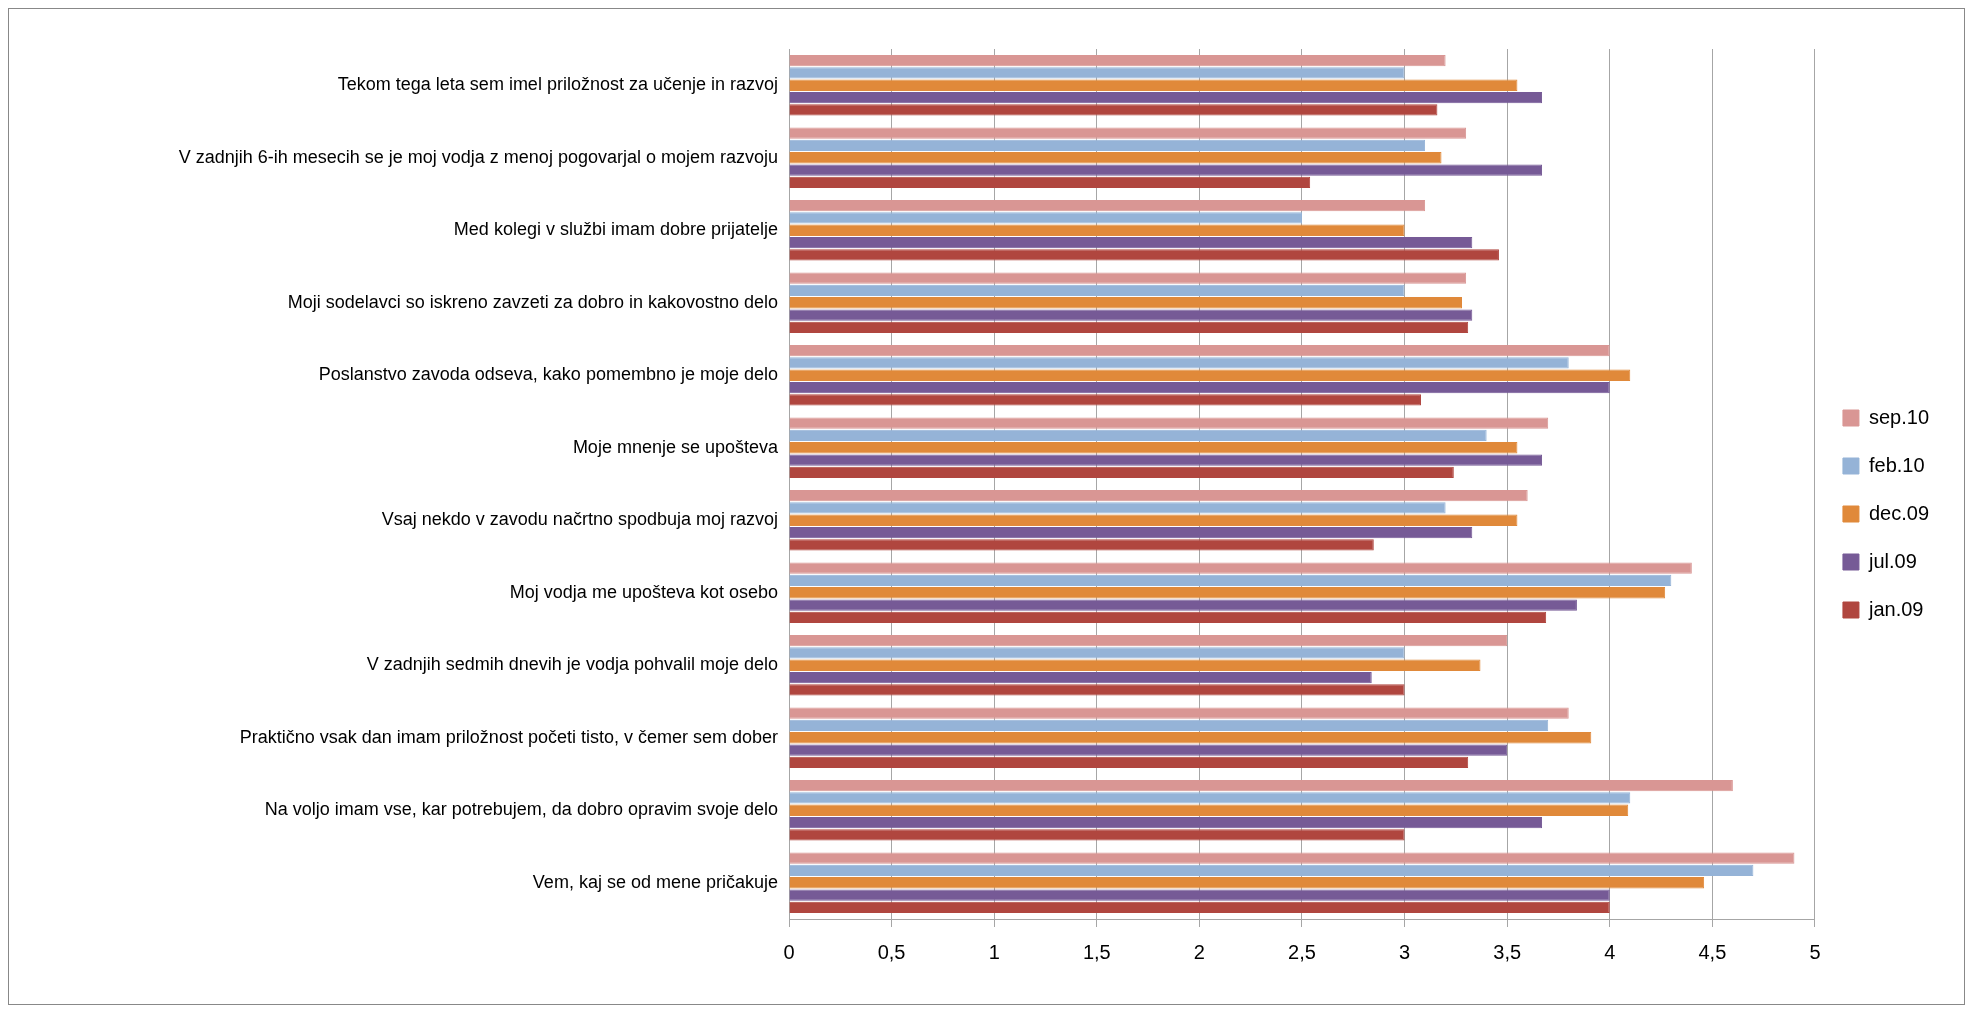 The width and height of the screenshot is (1977, 1018). What do you see at coordinates (1899, 416) in the screenshot?
I see `legend-label: sep.10` at bounding box center [1899, 416].